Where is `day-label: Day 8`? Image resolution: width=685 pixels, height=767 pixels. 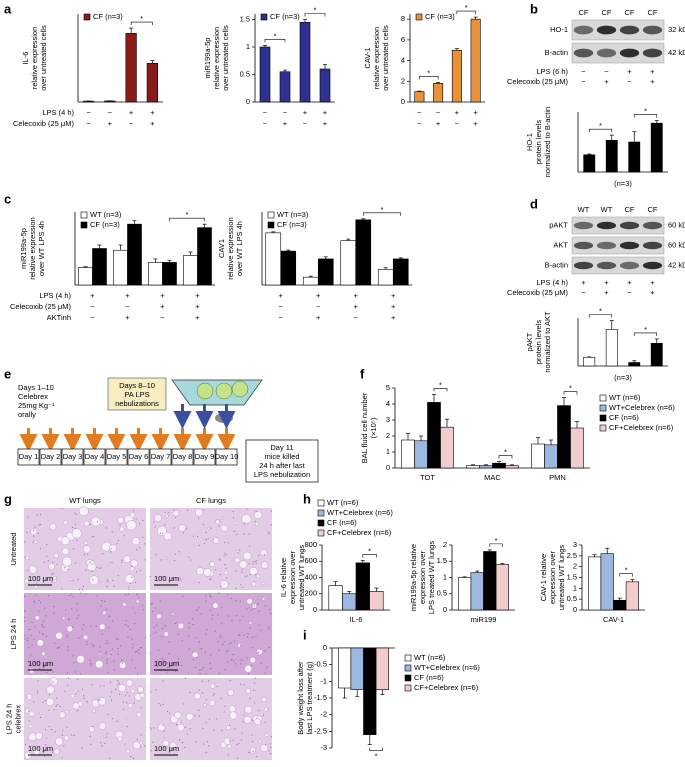 day-label: Day 8 is located at coordinates (183, 456).